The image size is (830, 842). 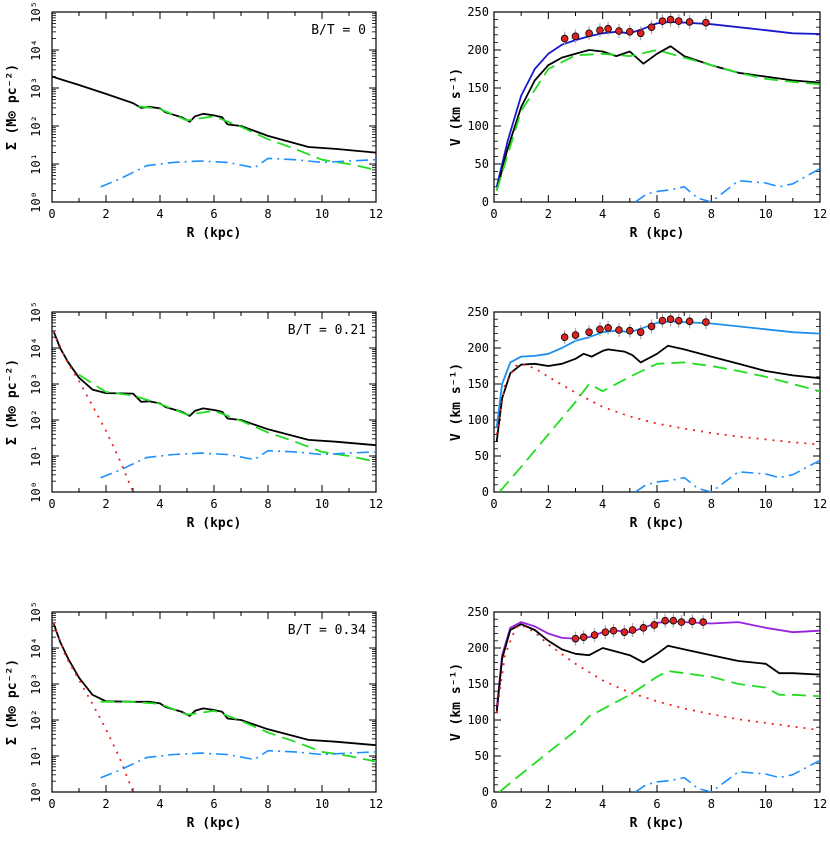 I want to click on y-tick-label: 150, so click(x=478, y=384).